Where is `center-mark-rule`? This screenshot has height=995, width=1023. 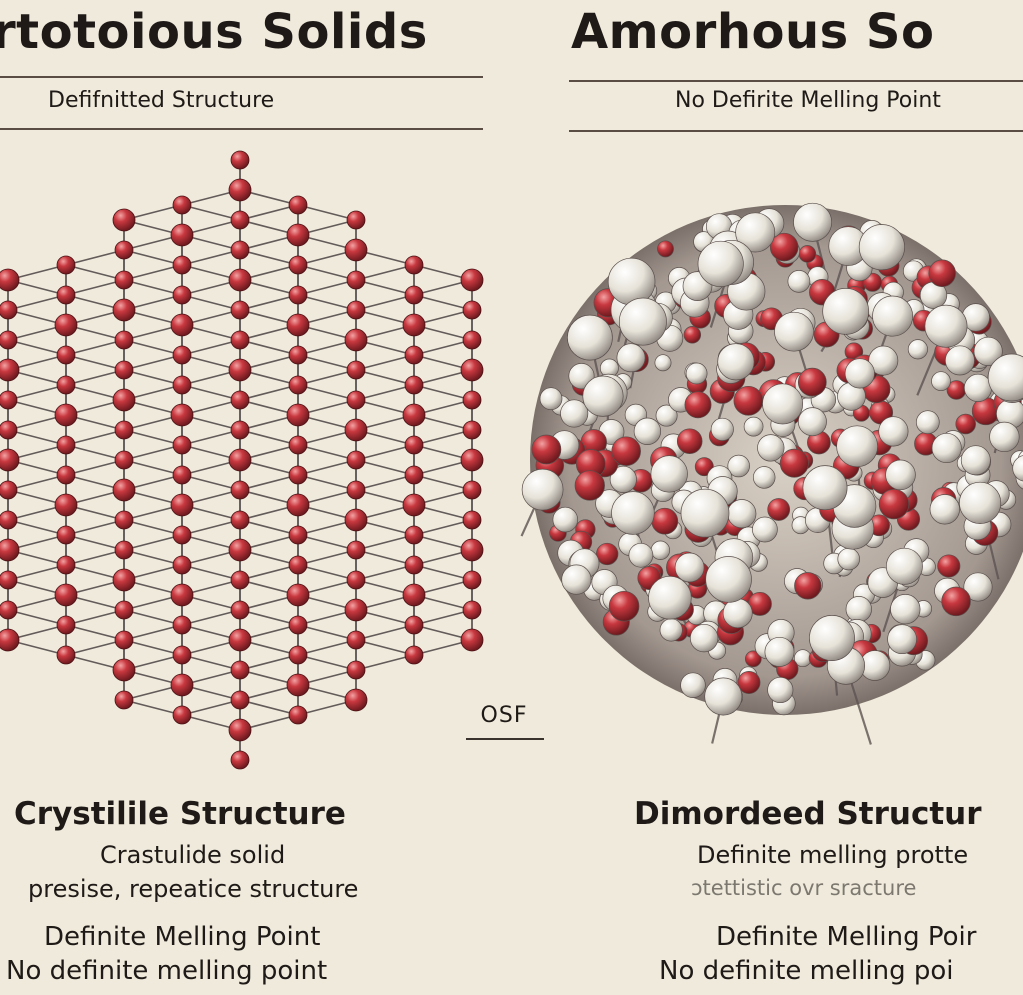 center-mark-rule is located at coordinates (505, 739).